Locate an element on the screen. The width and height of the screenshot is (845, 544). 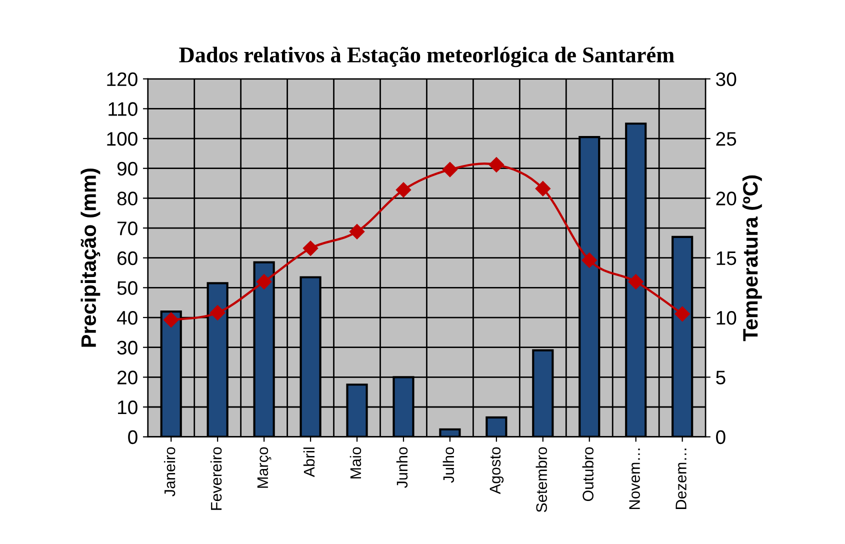
y-tick-label: 10 is located at coordinates (128, 407).